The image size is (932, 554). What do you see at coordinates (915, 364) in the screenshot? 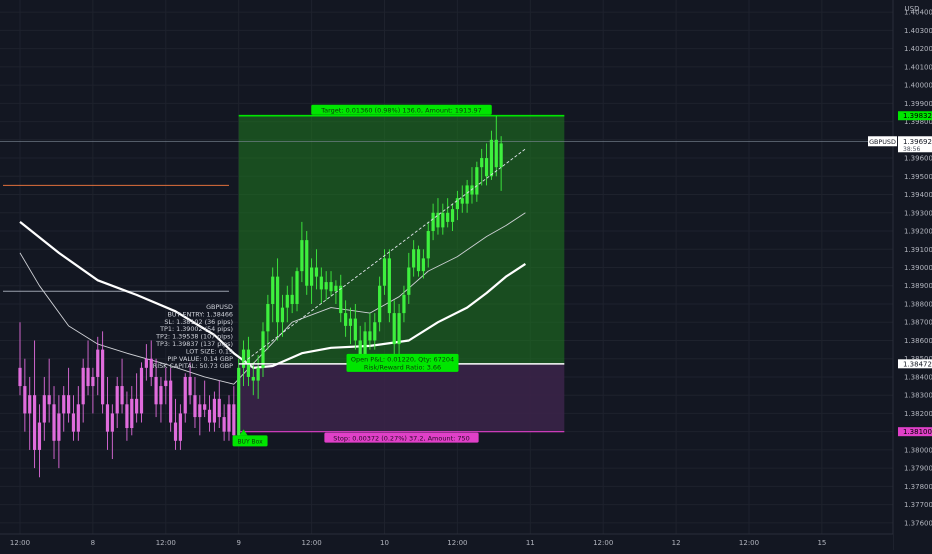
I see `price-label: 1.38472` at bounding box center [915, 364].